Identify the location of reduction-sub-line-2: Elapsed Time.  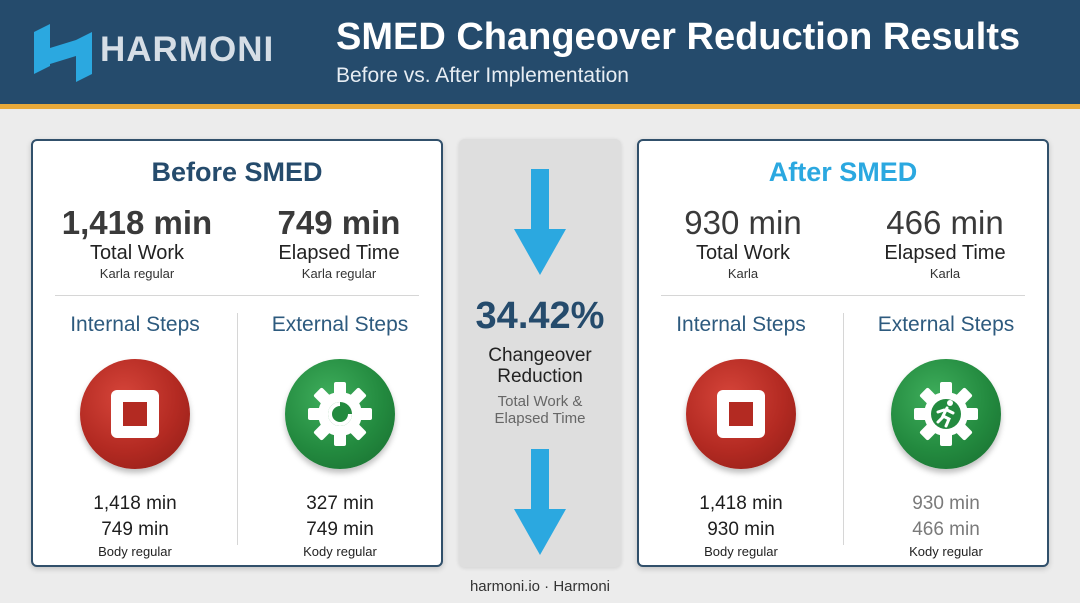
(540, 418).